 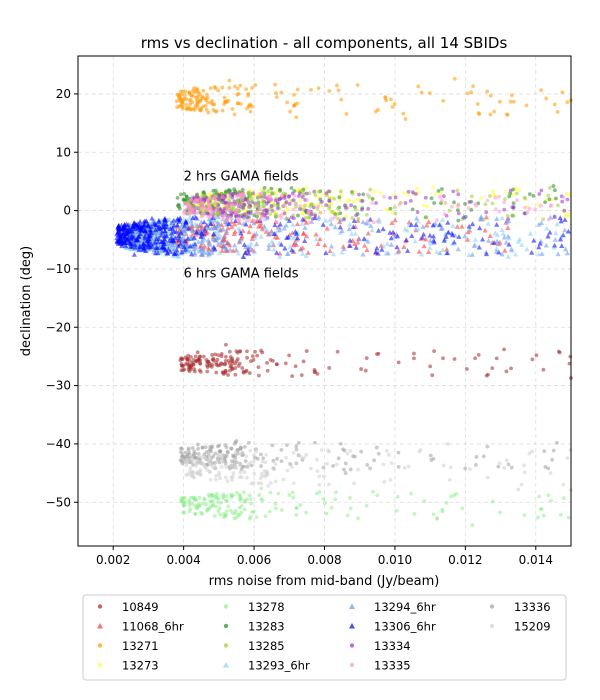 What do you see at coordinates (254, 560) in the screenshot?
I see `x-tick-label: 0.006` at bounding box center [254, 560].